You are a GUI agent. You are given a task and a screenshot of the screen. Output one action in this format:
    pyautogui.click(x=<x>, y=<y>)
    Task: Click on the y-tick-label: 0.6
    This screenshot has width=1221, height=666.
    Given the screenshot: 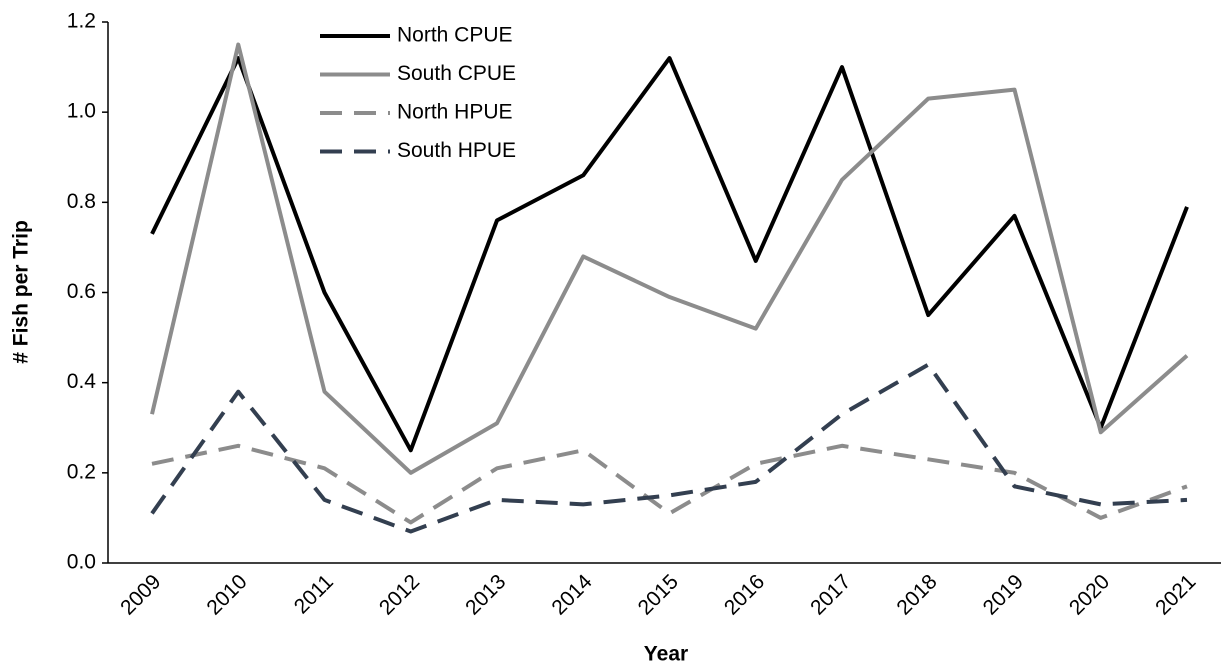 What is the action you would take?
    pyautogui.click(x=81, y=291)
    